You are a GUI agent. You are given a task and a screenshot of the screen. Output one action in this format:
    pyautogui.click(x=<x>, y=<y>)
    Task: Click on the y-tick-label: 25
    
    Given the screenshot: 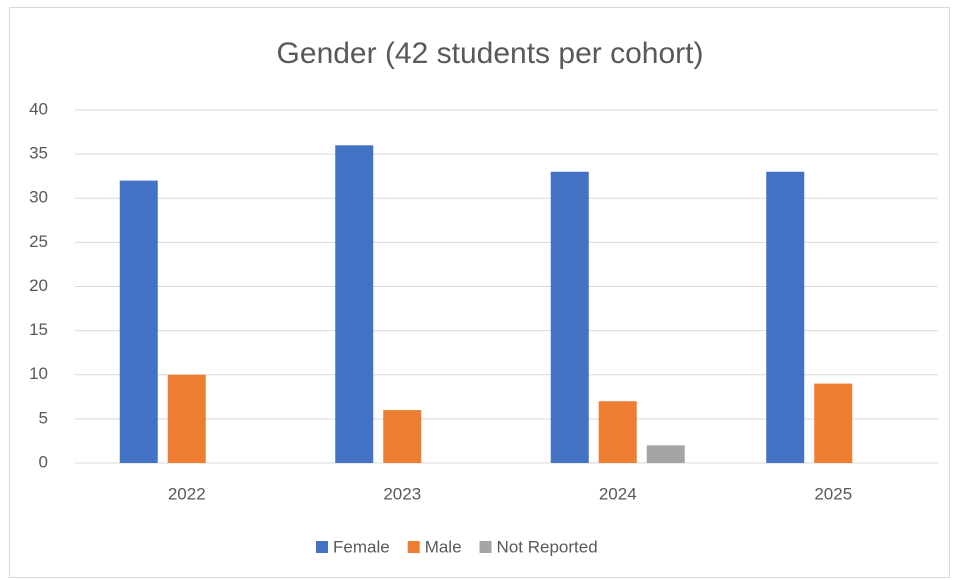 What is the action you would take?
    pyautogui.click(x=38, y=241)
    